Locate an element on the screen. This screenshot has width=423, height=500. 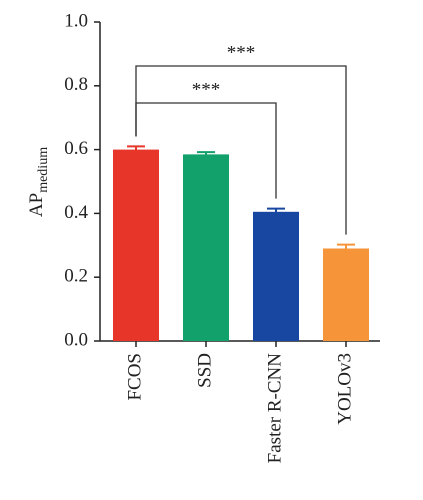
y-axis-title-main: AP is located at coordinates (36, 205).